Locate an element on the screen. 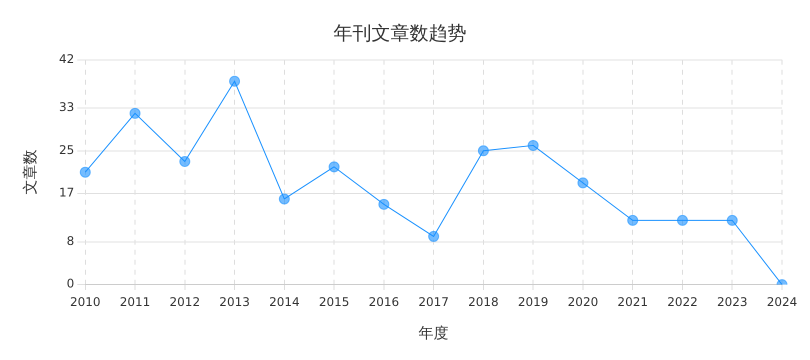 Image resolution: width=810 pixels, height=360 pixels. y-tick-label: 33 is located at coordinates (66, 107).